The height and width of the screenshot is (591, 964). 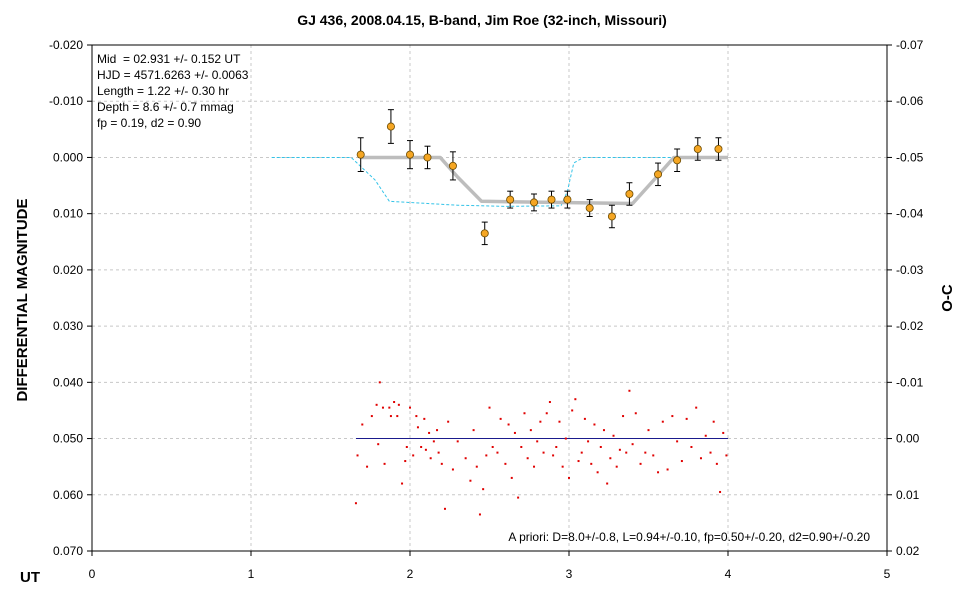 What do you see at coordinates (173, 75) in the screenshot?
I see `info-line-hjd: HJD = 4571.6263 +/- 0.0063` at bounding box center [173, 75].